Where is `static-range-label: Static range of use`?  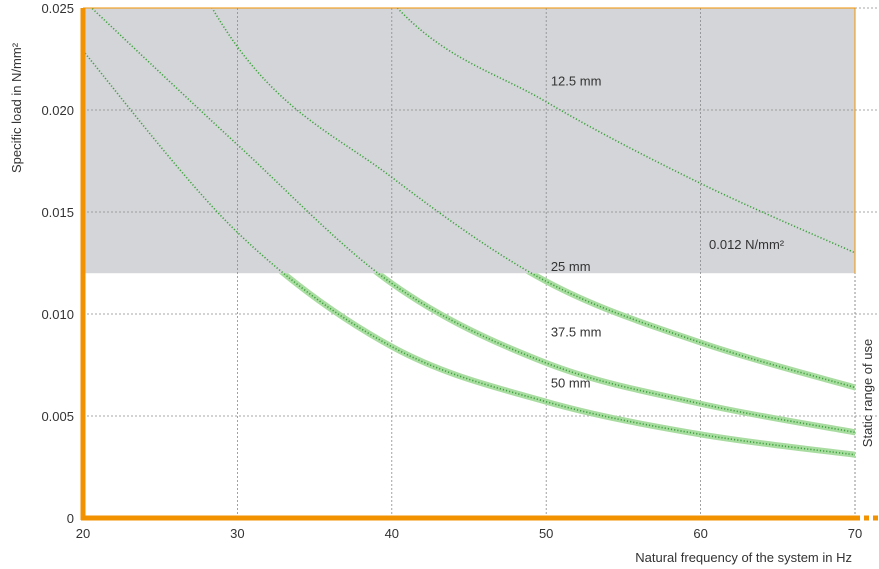
static-range-label: Static range of use is located at coordinates (867, 393).